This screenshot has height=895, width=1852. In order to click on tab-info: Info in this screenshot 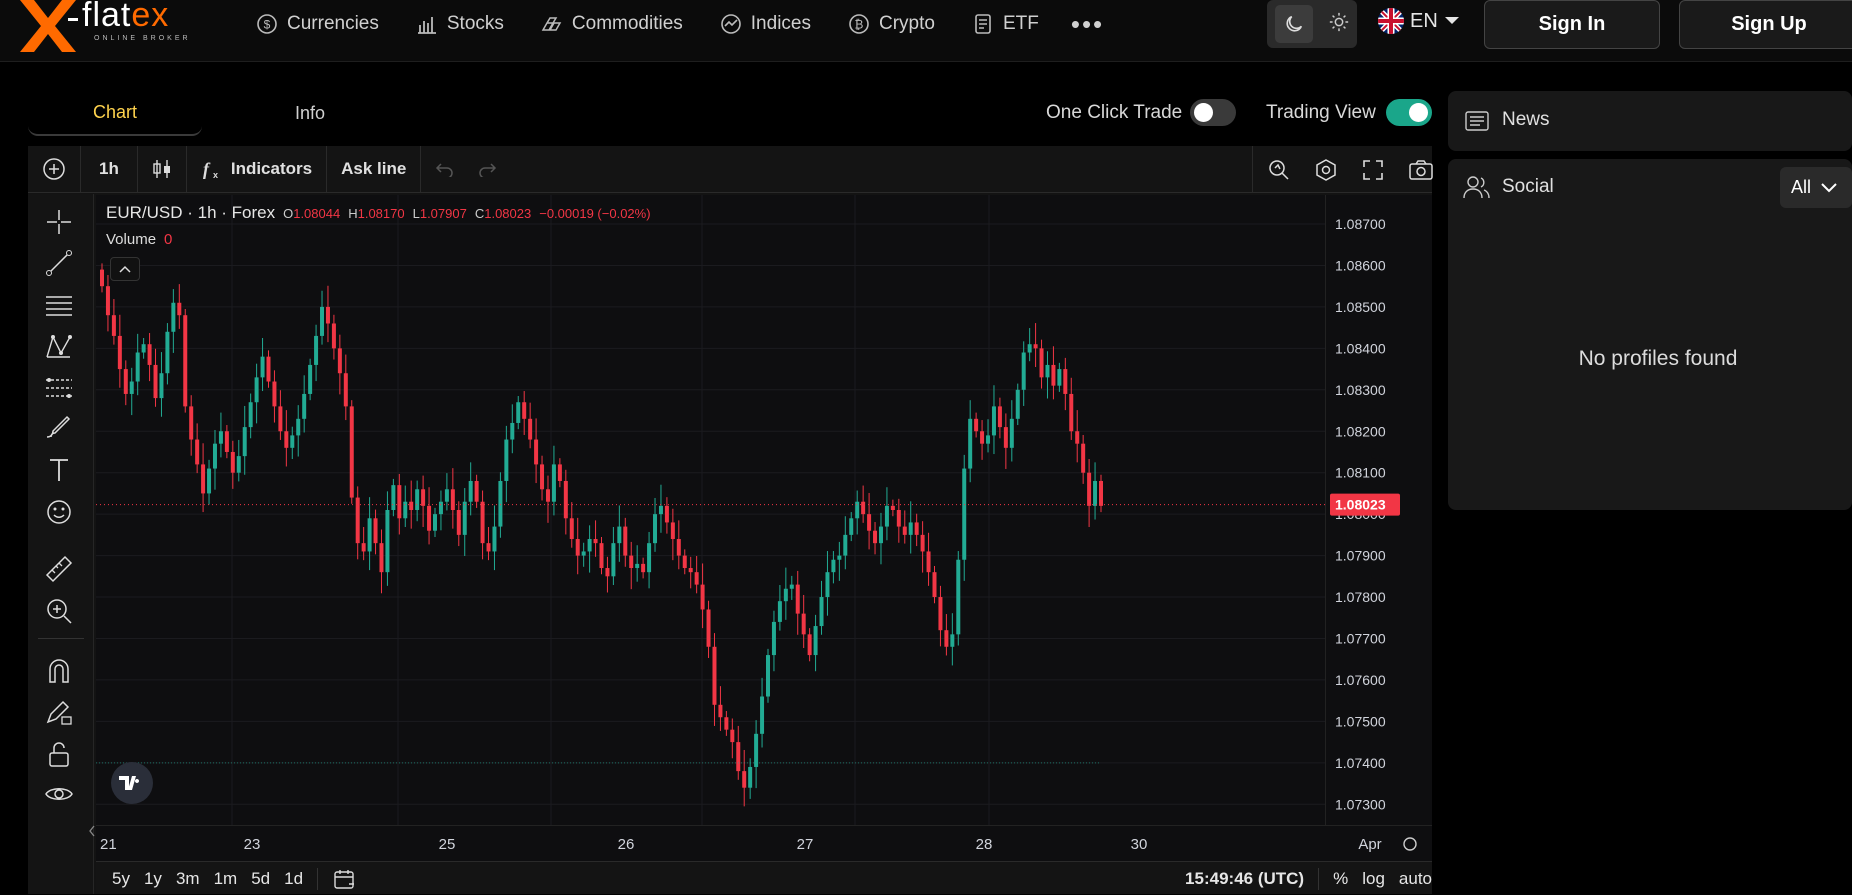, I will do `click(310, 112)`.